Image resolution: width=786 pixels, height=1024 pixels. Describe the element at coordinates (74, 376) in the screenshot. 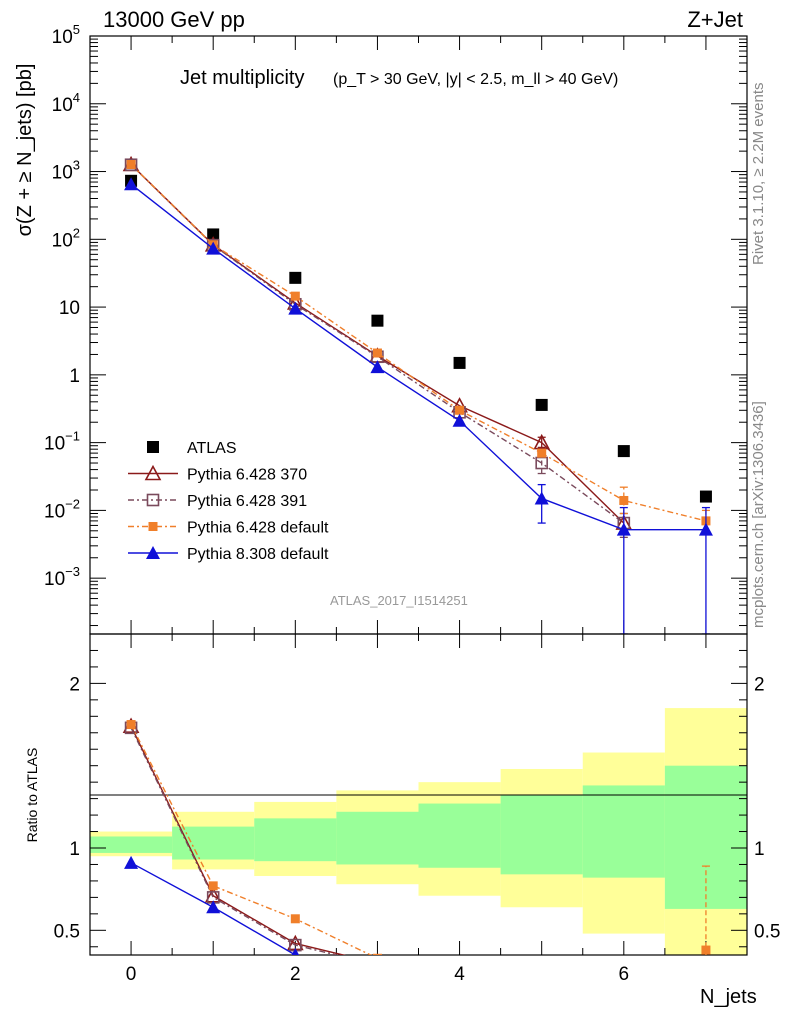

I see `y-tick-label: 1` at that location.